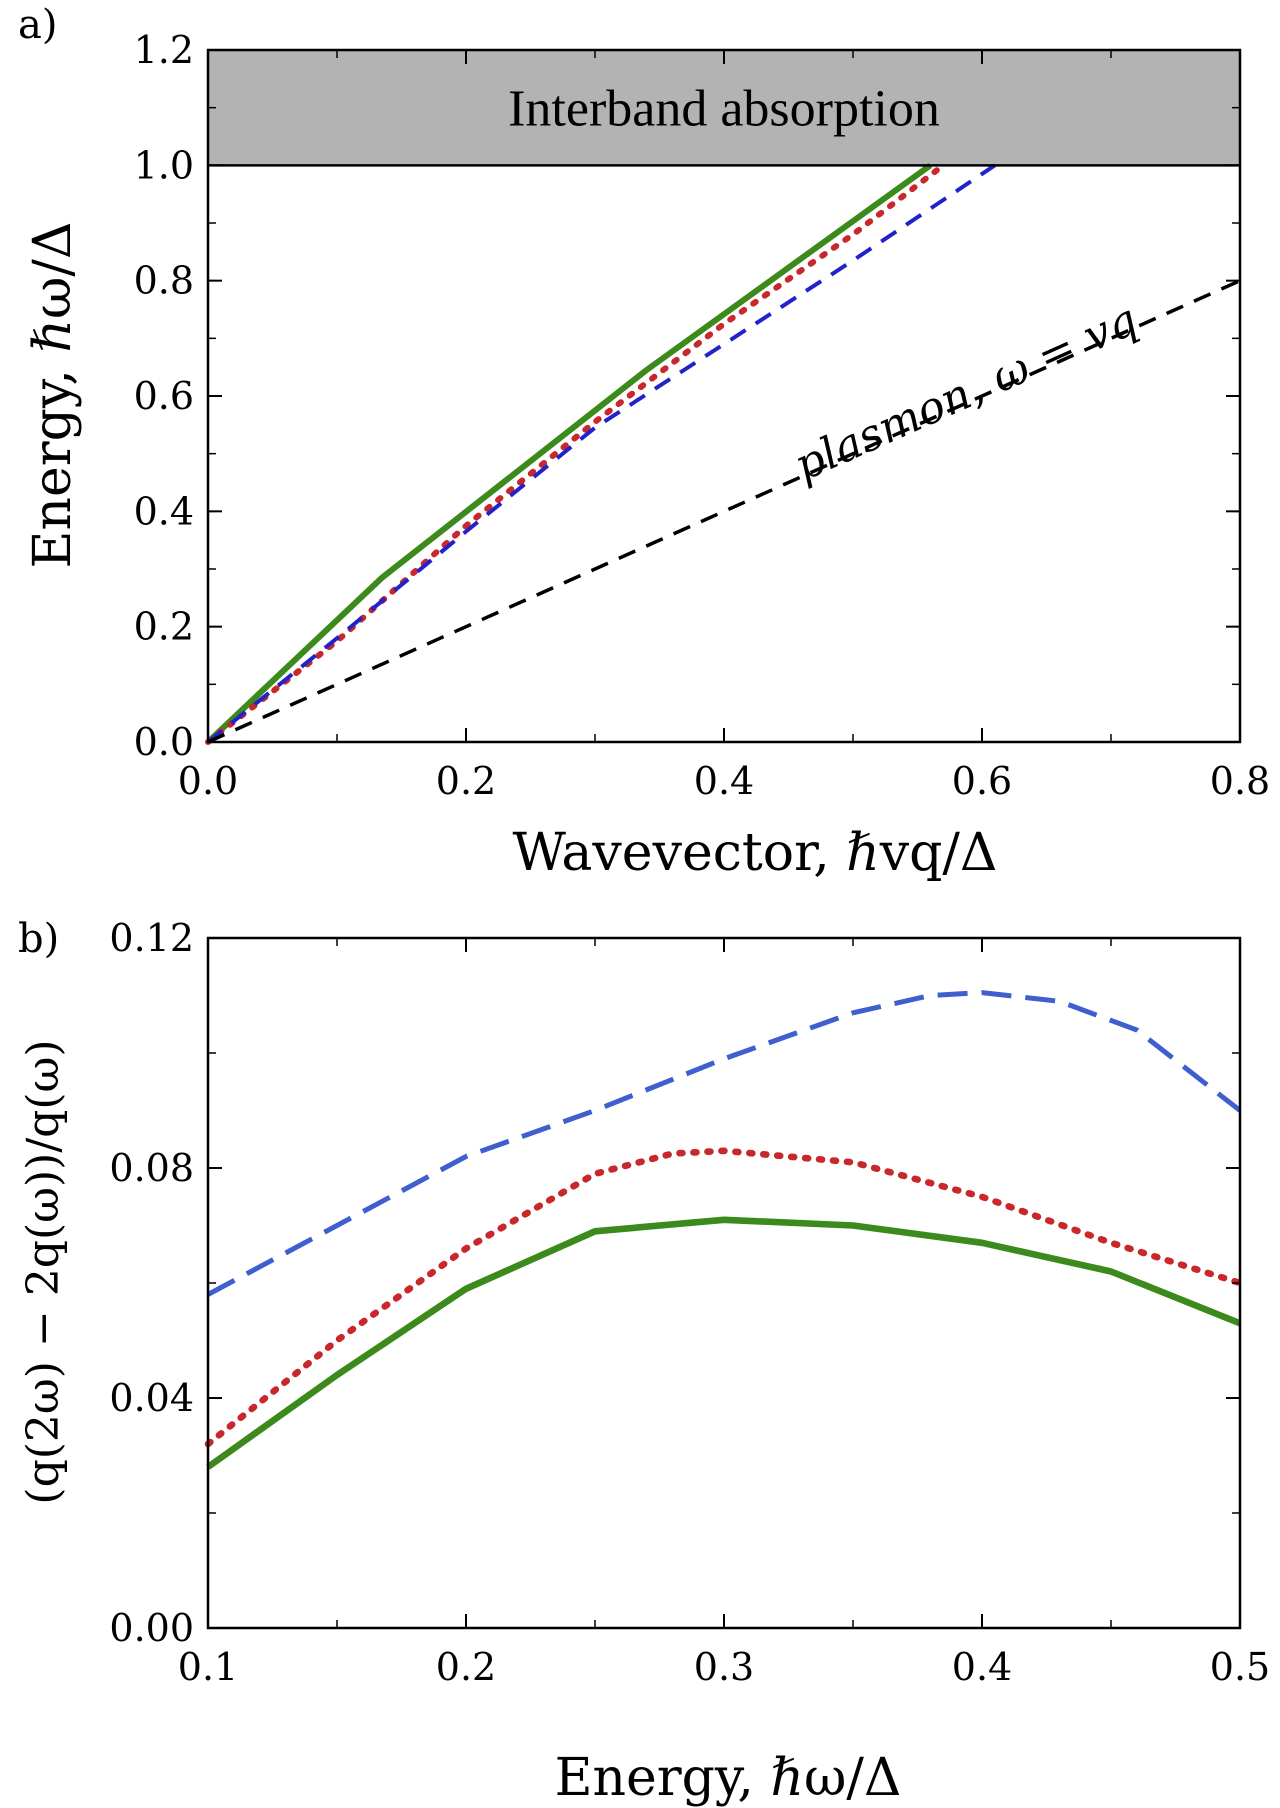 The image size is (1280, 1808). Describe the element at coordinates (208, 781) in the screenshot. I see `x-tick-label: 0.0` at that location.